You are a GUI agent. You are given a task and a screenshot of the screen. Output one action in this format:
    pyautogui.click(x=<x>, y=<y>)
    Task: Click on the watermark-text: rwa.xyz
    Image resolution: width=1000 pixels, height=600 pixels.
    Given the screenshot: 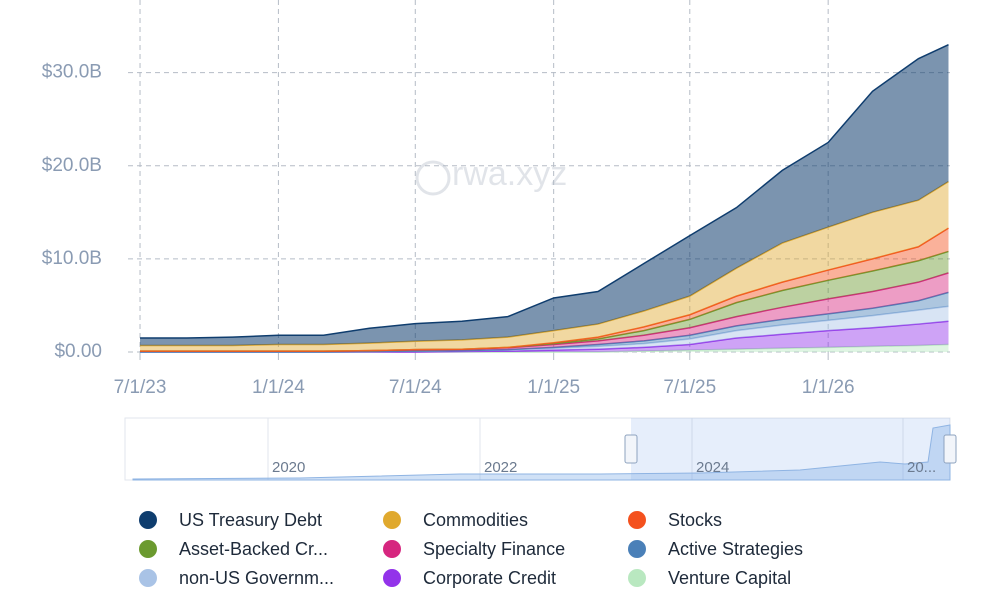 What is the action you would take?
    pyautogui.click(x=509, y=174)
    